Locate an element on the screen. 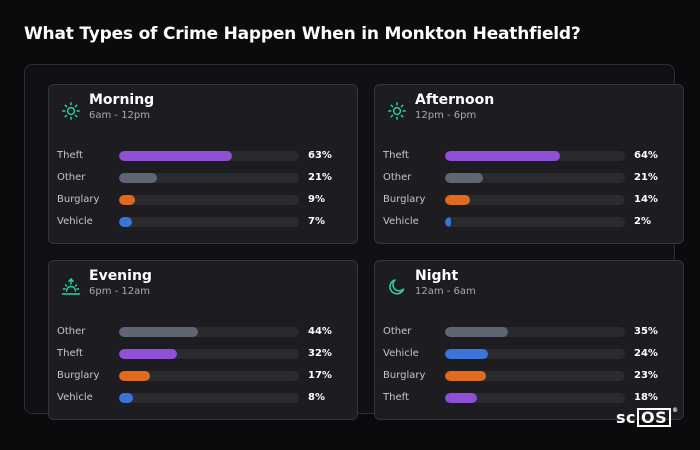 Image resolution: width=700 pixels, height=450 pixels. bar-row: Burglary 23% is located at coordinates (530, 376).